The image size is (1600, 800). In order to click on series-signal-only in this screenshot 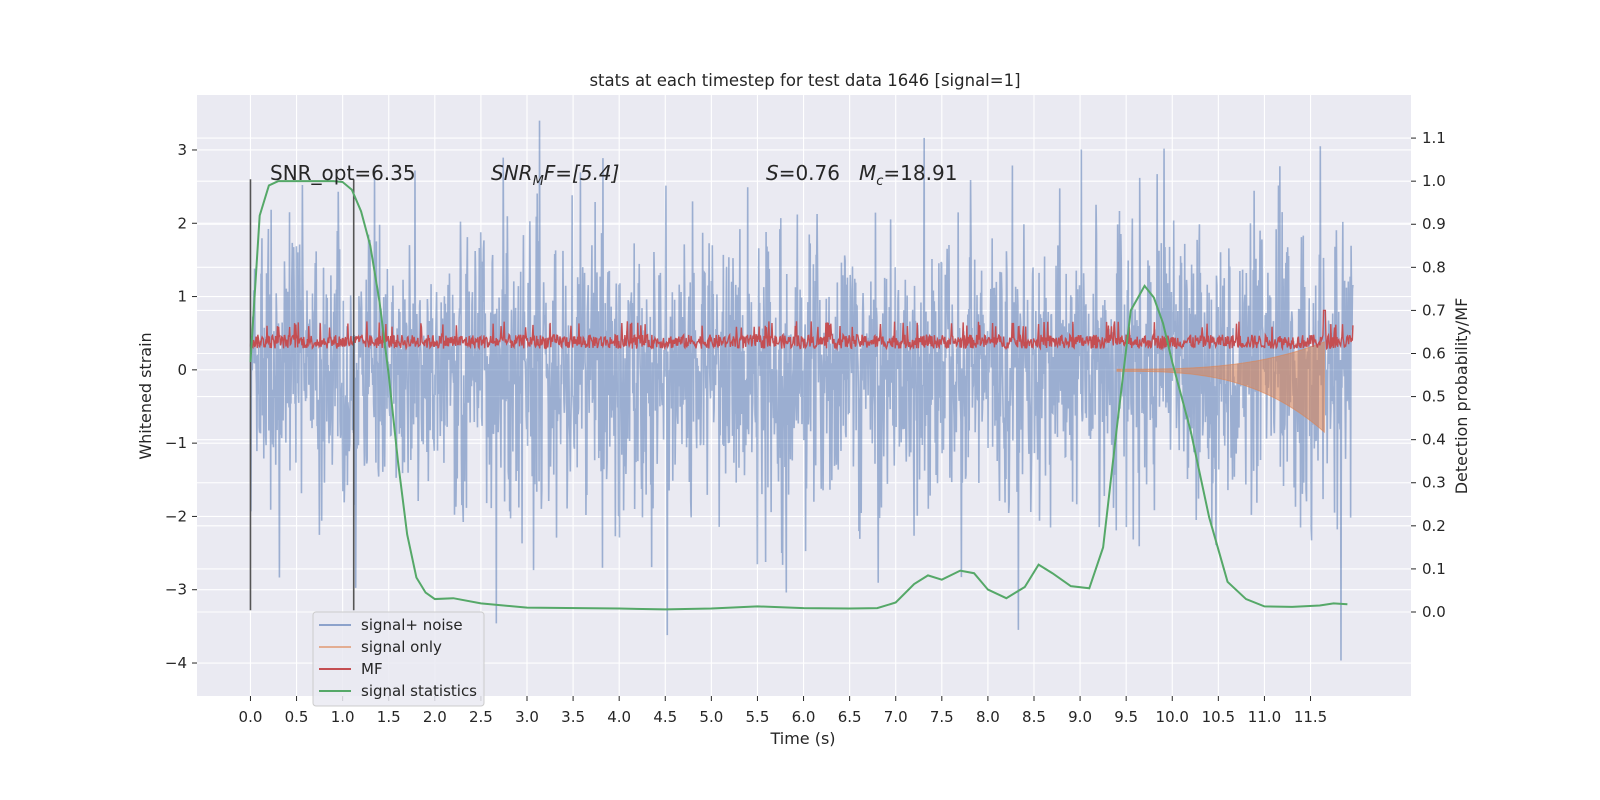, I will do `click(1220, 387)`.